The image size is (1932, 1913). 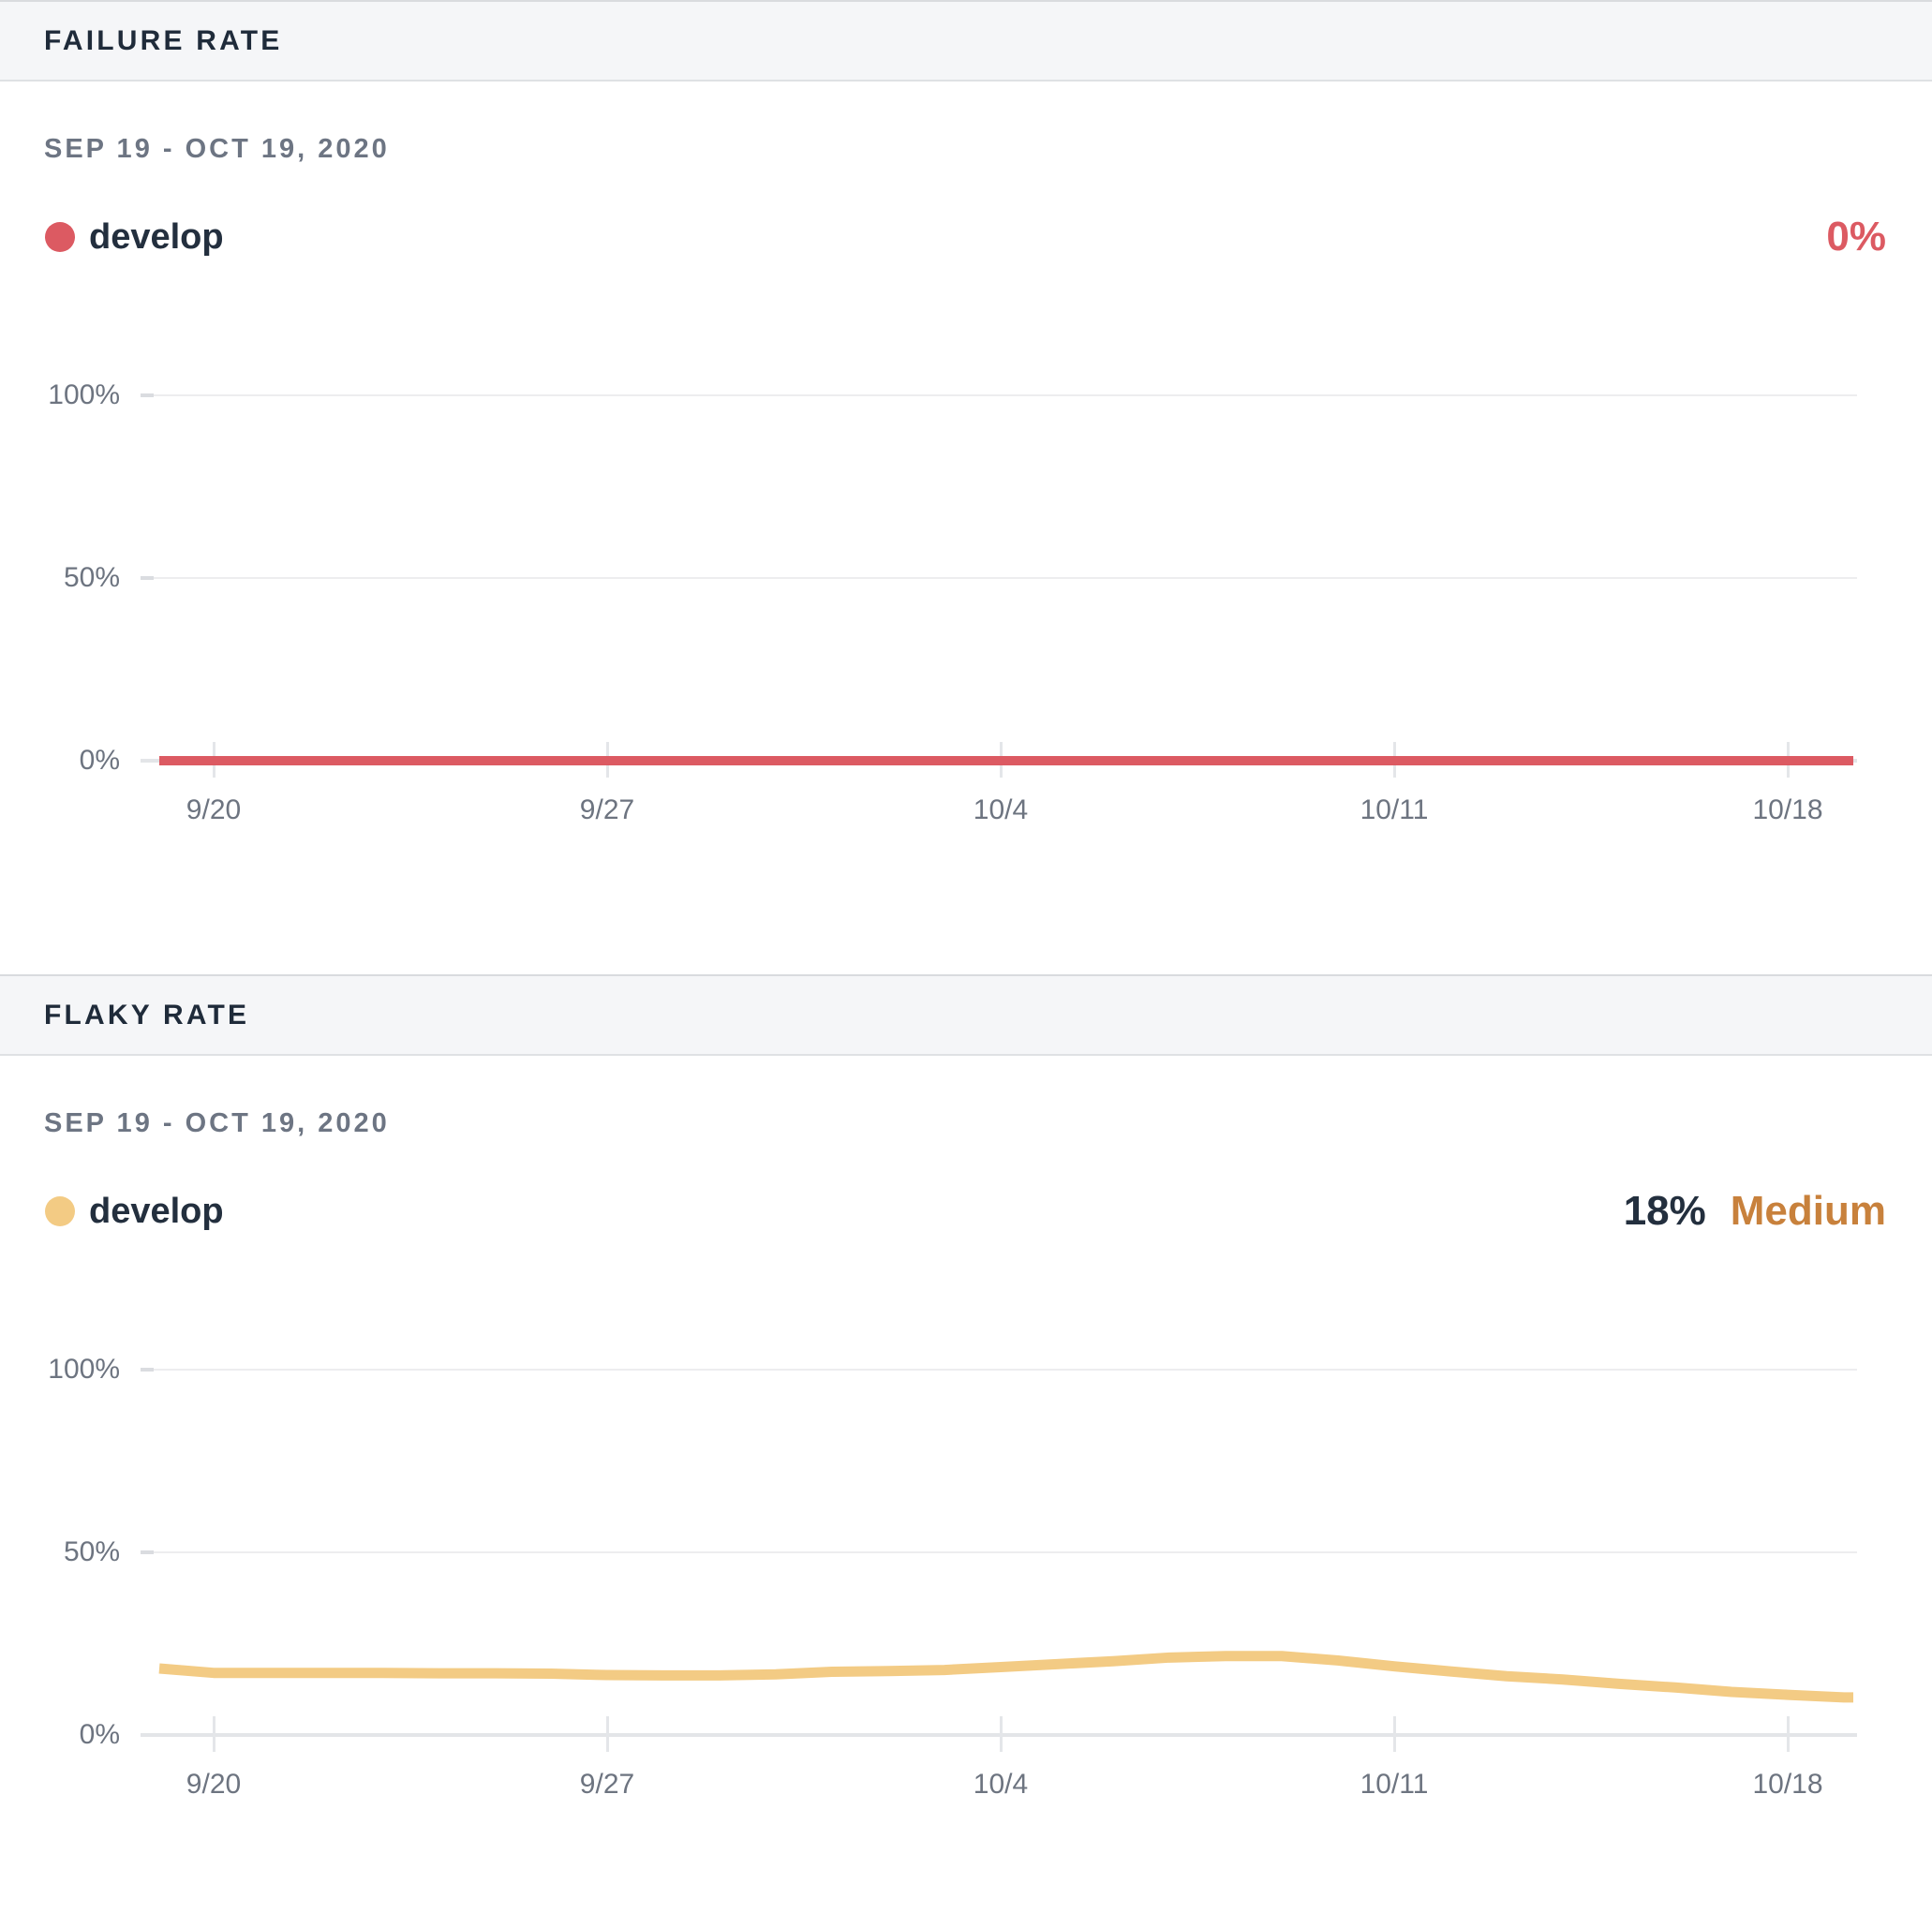 What do you see at coordinates (966, 41) in the screenshot?
I see `failure-rate-header-bar: FAILURE RATE` at bounding box center [966, 41].